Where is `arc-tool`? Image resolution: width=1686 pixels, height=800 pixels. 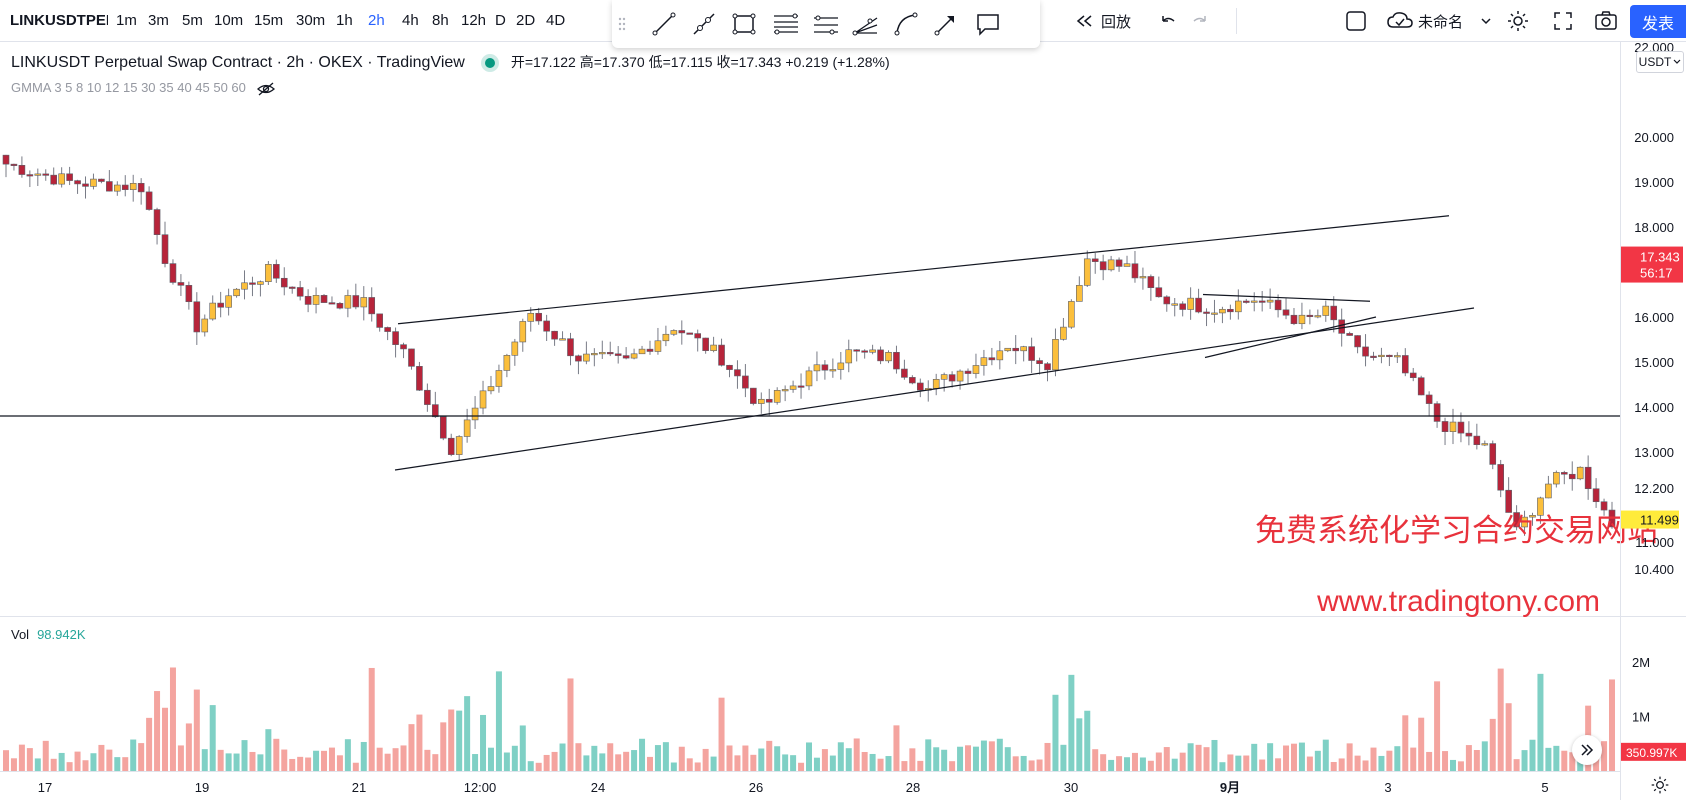 arc-tool is located at coordinates (906, 24).